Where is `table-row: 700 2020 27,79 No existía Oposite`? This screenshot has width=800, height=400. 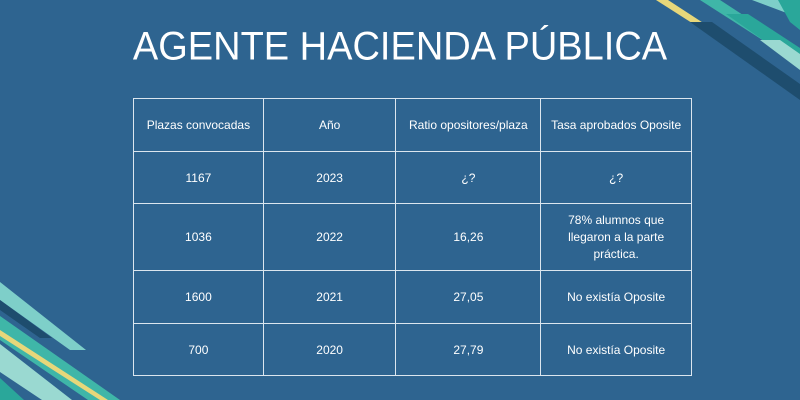
table-row: 700 2020 27,79 No existía Oposite is located at coordinates (412, 349).